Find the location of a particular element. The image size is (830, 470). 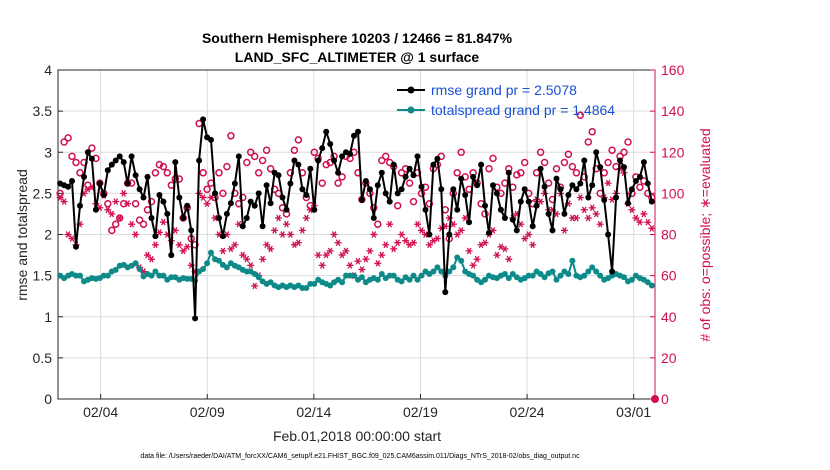

x-tick-label: 02/14 is located at coordinates (313, 412).